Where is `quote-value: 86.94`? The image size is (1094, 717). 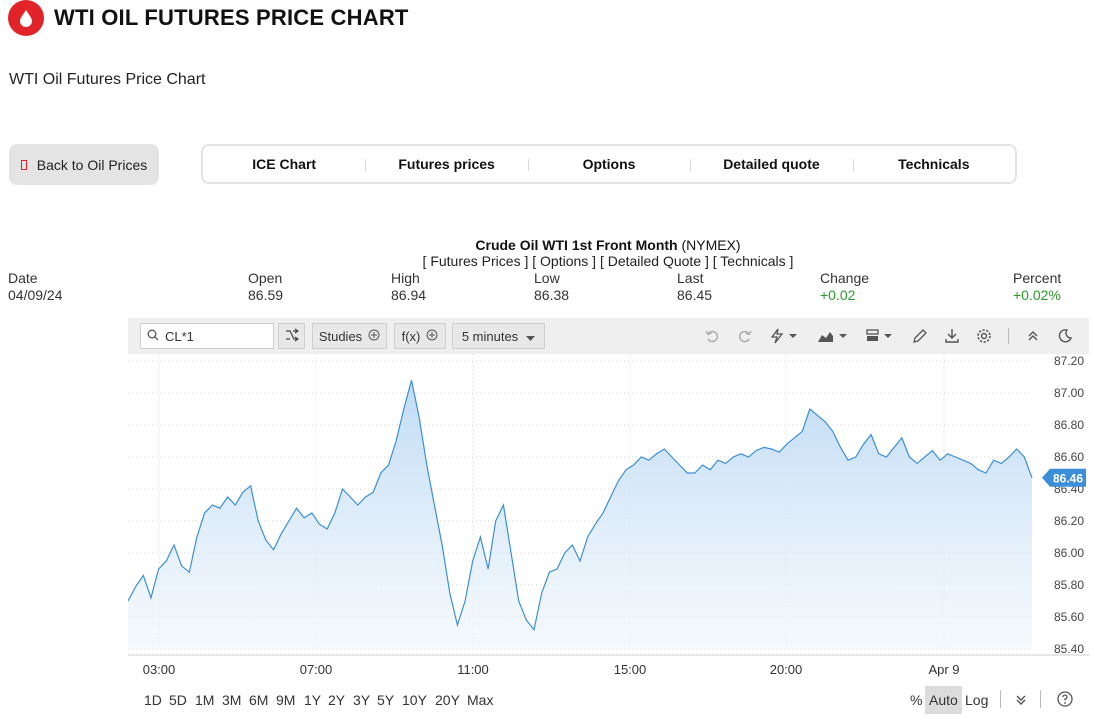
quote-value: 86.94 is located at coordinates (409, 295).